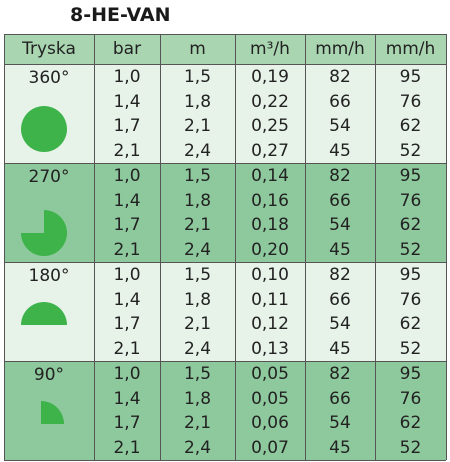 This screenshot has width=450, height=462. What do you see at coordinates (270, 447) in the screenshot?
I see `value-cell: 0,07` at bounding box center [270, 447].